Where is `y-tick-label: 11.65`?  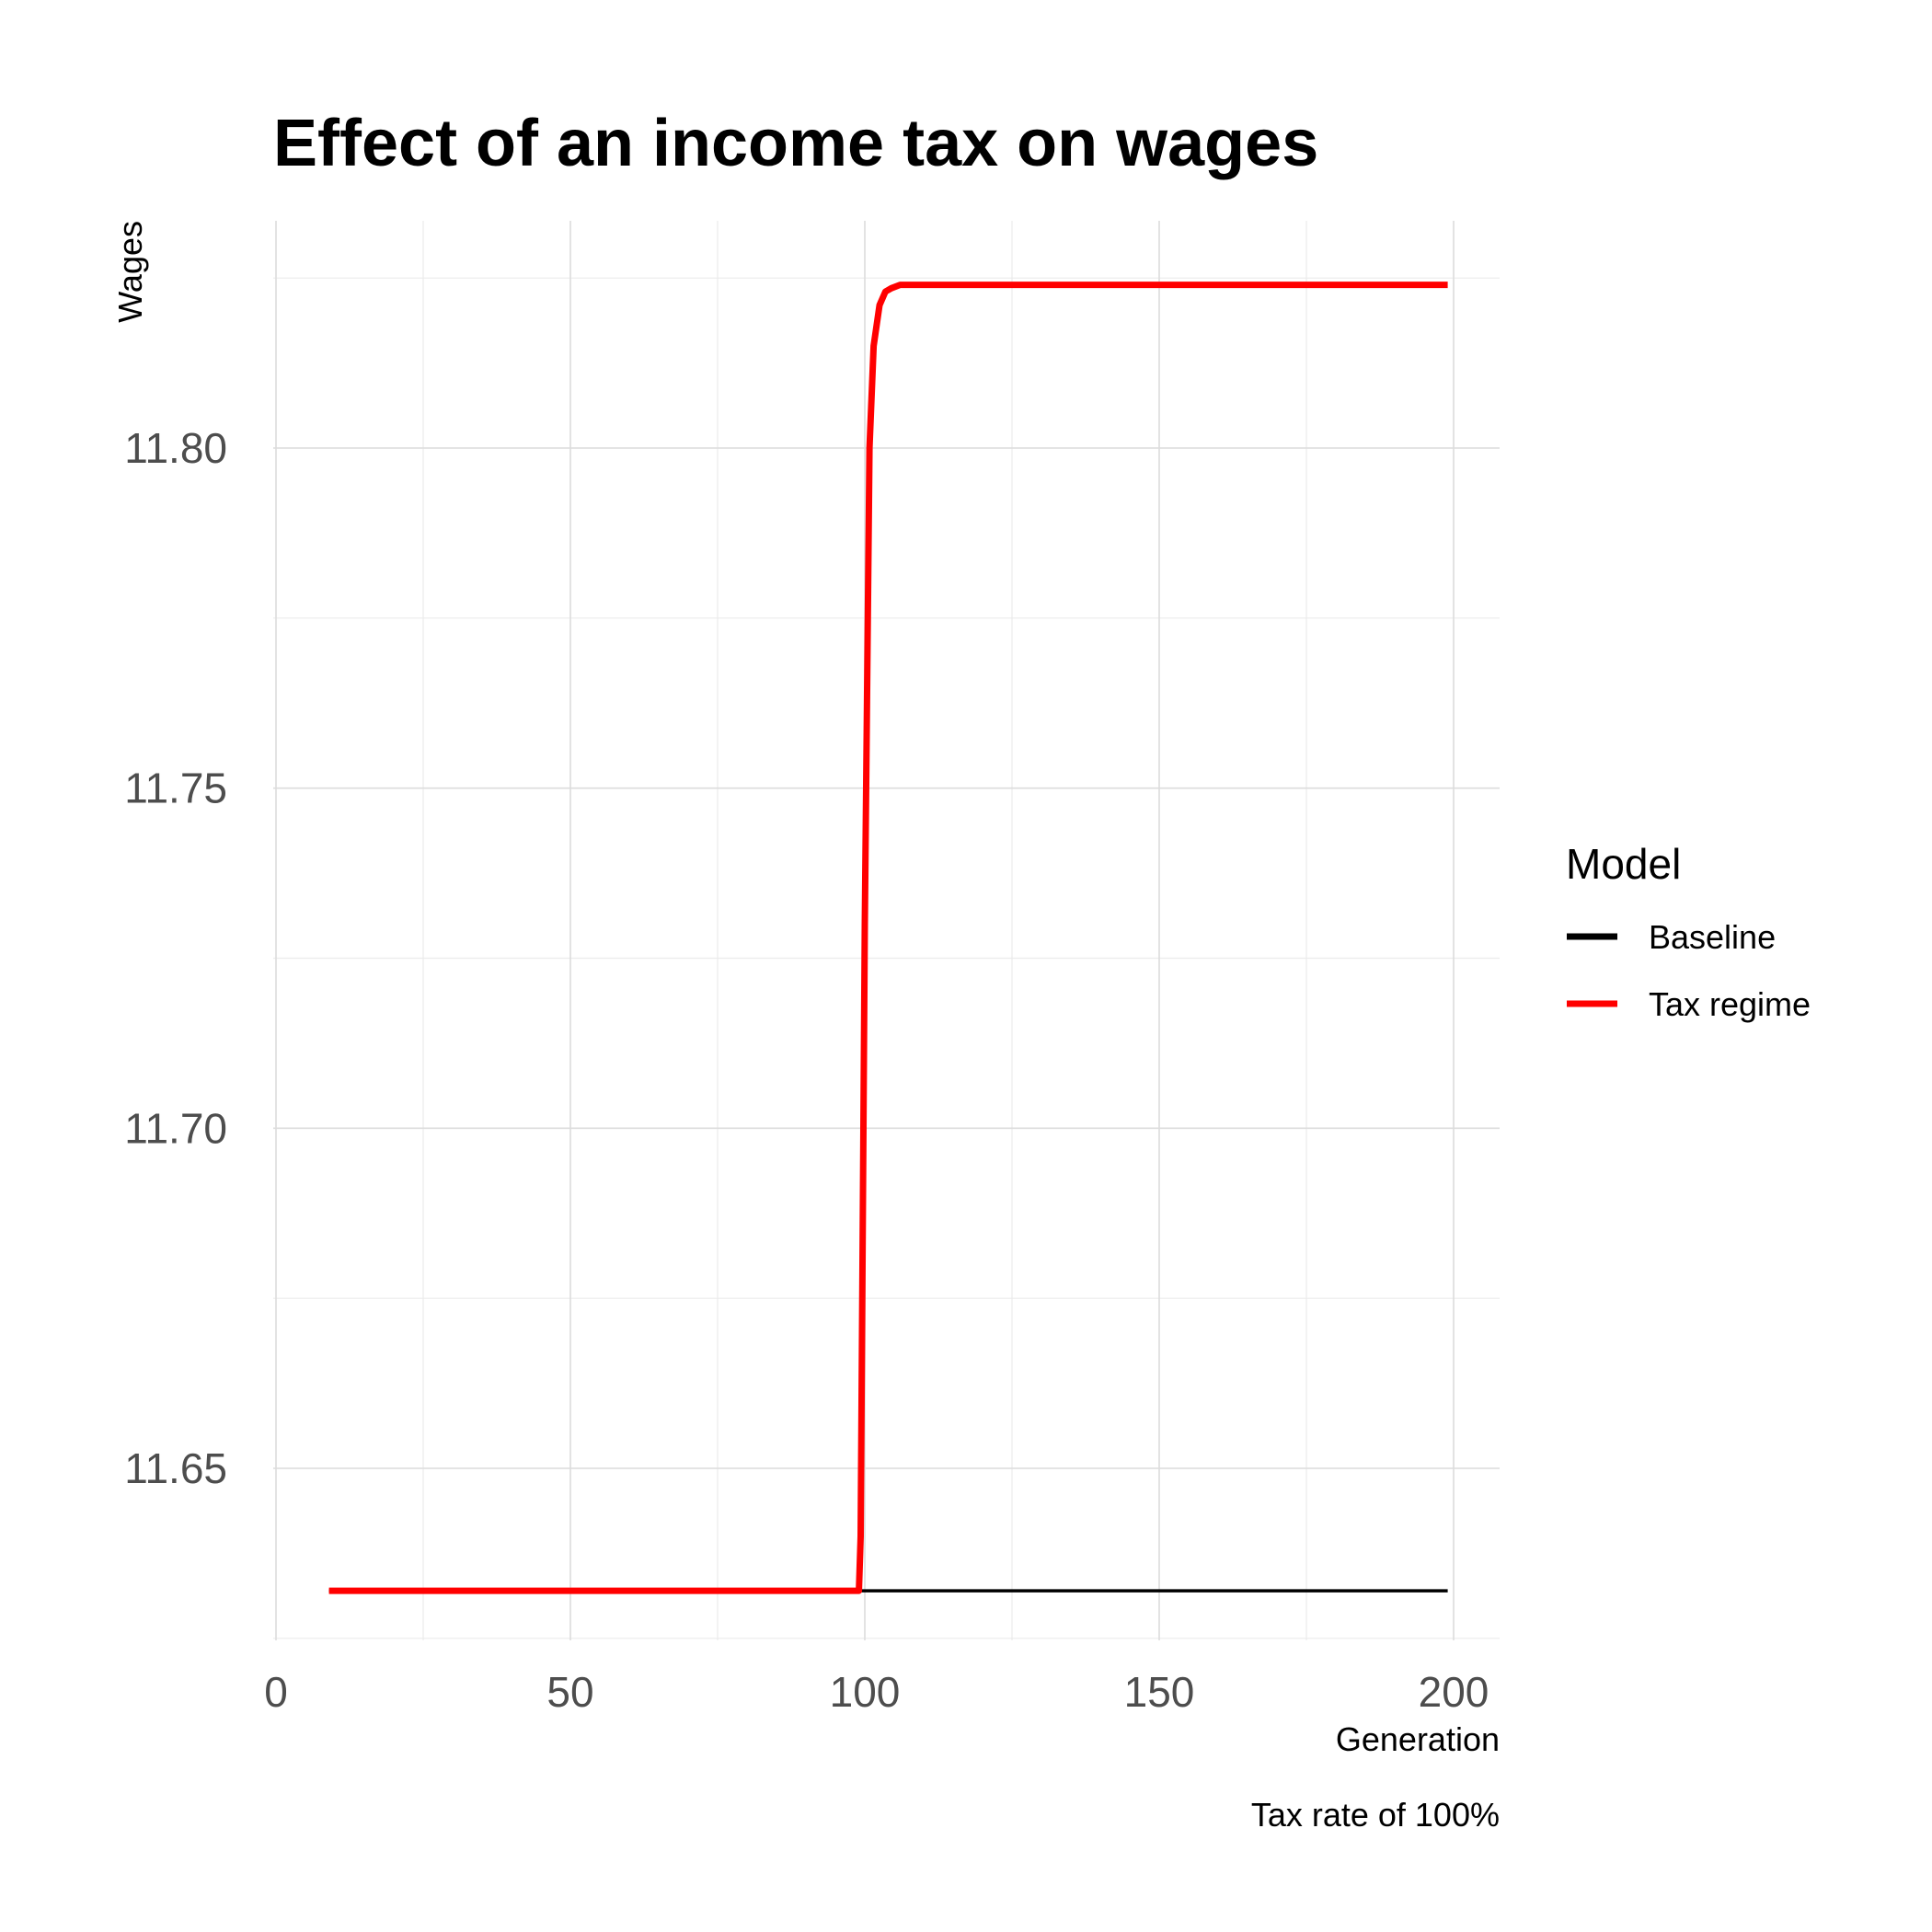 y-tick-label: 11.65 is located at coordinates (175, 1468).